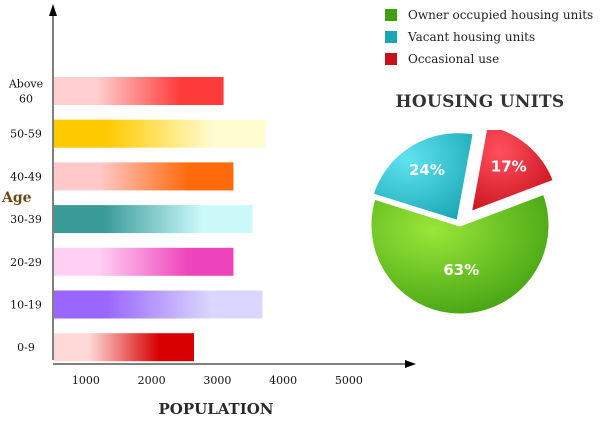 This screenshot has height=430, width=600. I want to click on category-label: 30-39, so click(26, 219).